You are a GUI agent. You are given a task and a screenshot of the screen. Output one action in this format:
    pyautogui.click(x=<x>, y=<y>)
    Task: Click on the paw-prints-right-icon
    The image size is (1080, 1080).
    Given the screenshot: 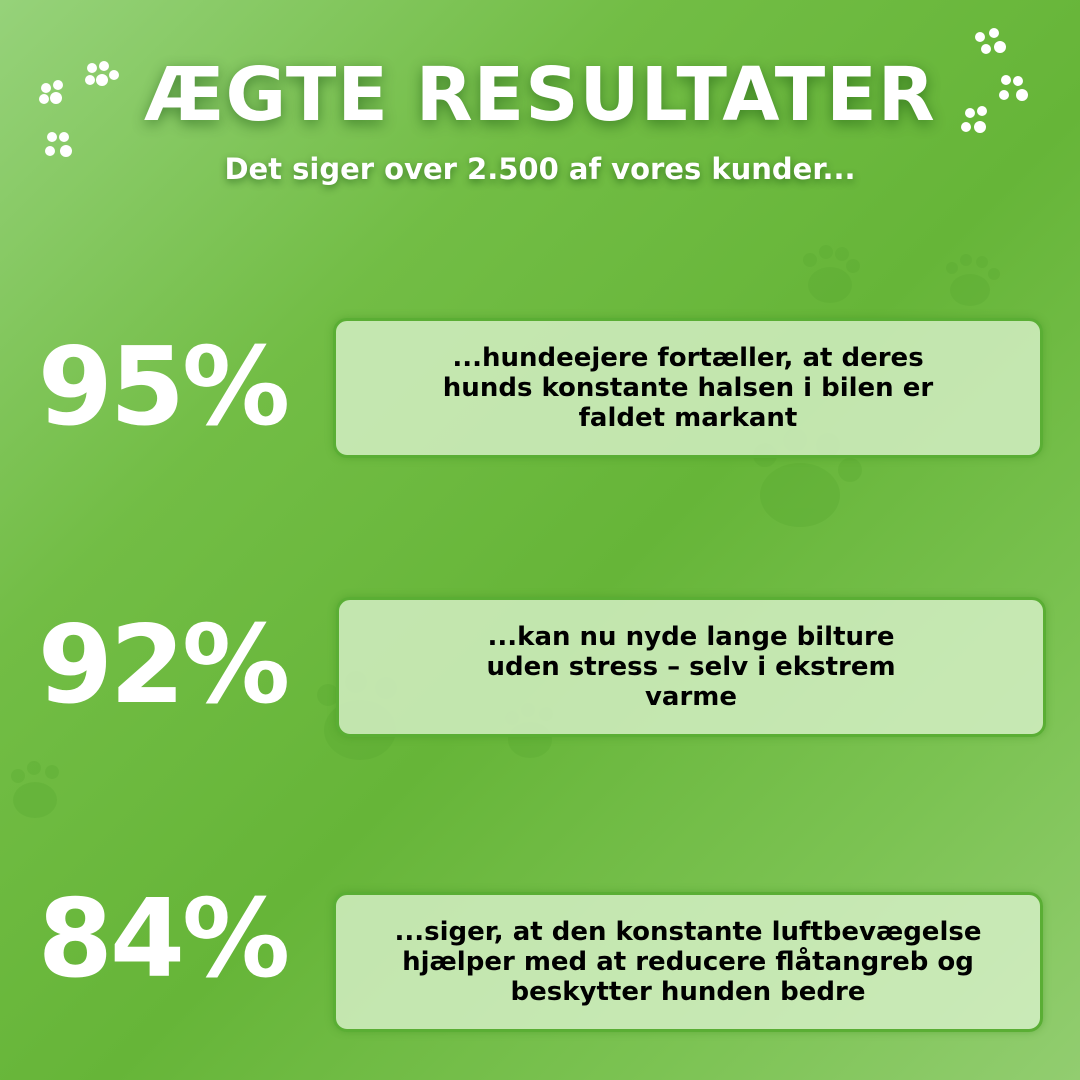 What is the action you would take?
    pyautogui.click(x=994, y=80)
    